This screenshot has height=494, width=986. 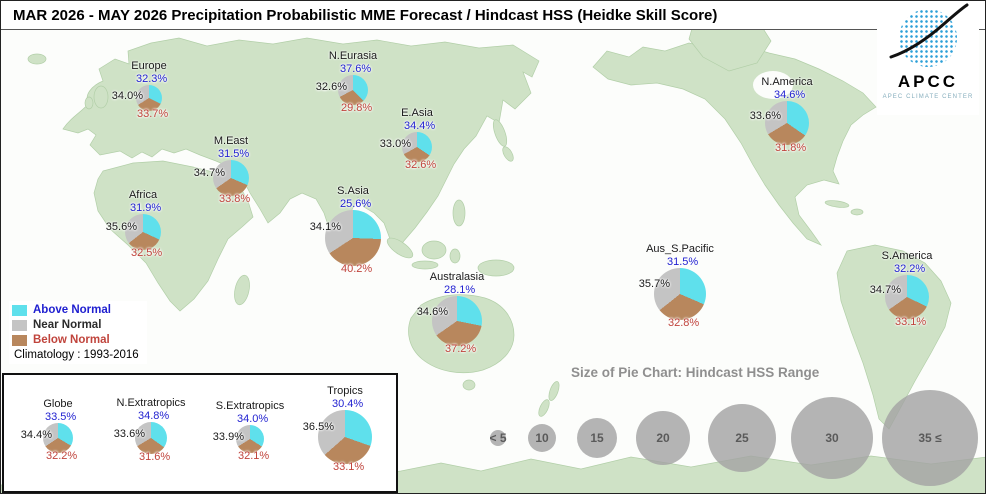 I want to click on size-circle-25: 25, so click(x=742, y=438).